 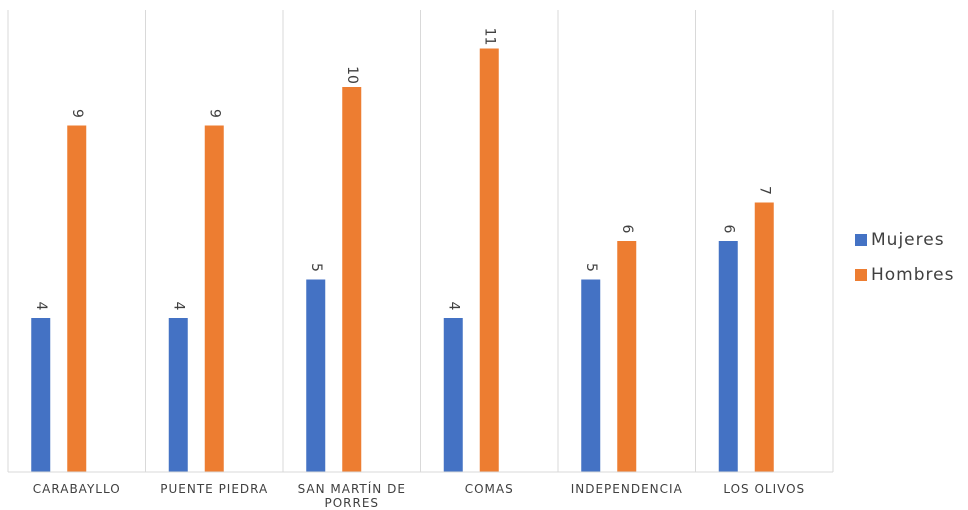 What do you see at coordinates (352, 495) in the screenshot?
I see `tick-label-2: SAN MARTÍN DE PORRES` at bounding box center [352, 495].